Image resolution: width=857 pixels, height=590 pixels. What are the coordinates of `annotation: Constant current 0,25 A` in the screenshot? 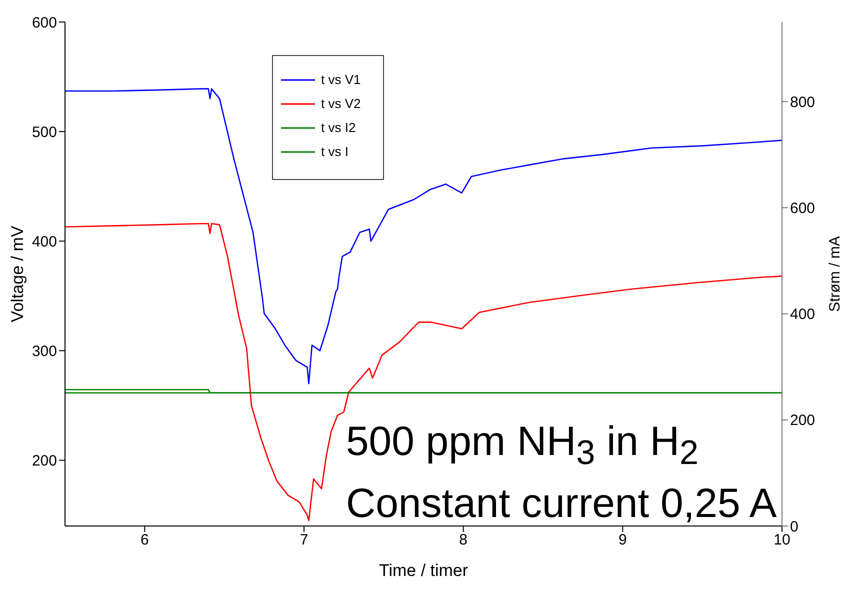 It's located at (561, 503).